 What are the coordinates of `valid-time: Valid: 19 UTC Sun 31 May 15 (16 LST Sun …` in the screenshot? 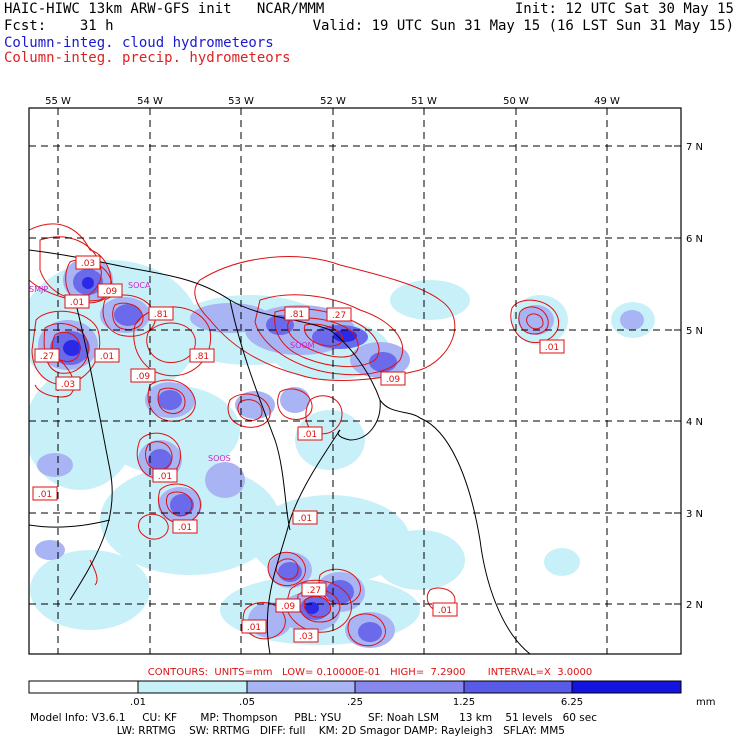 It's located at (523, 26).